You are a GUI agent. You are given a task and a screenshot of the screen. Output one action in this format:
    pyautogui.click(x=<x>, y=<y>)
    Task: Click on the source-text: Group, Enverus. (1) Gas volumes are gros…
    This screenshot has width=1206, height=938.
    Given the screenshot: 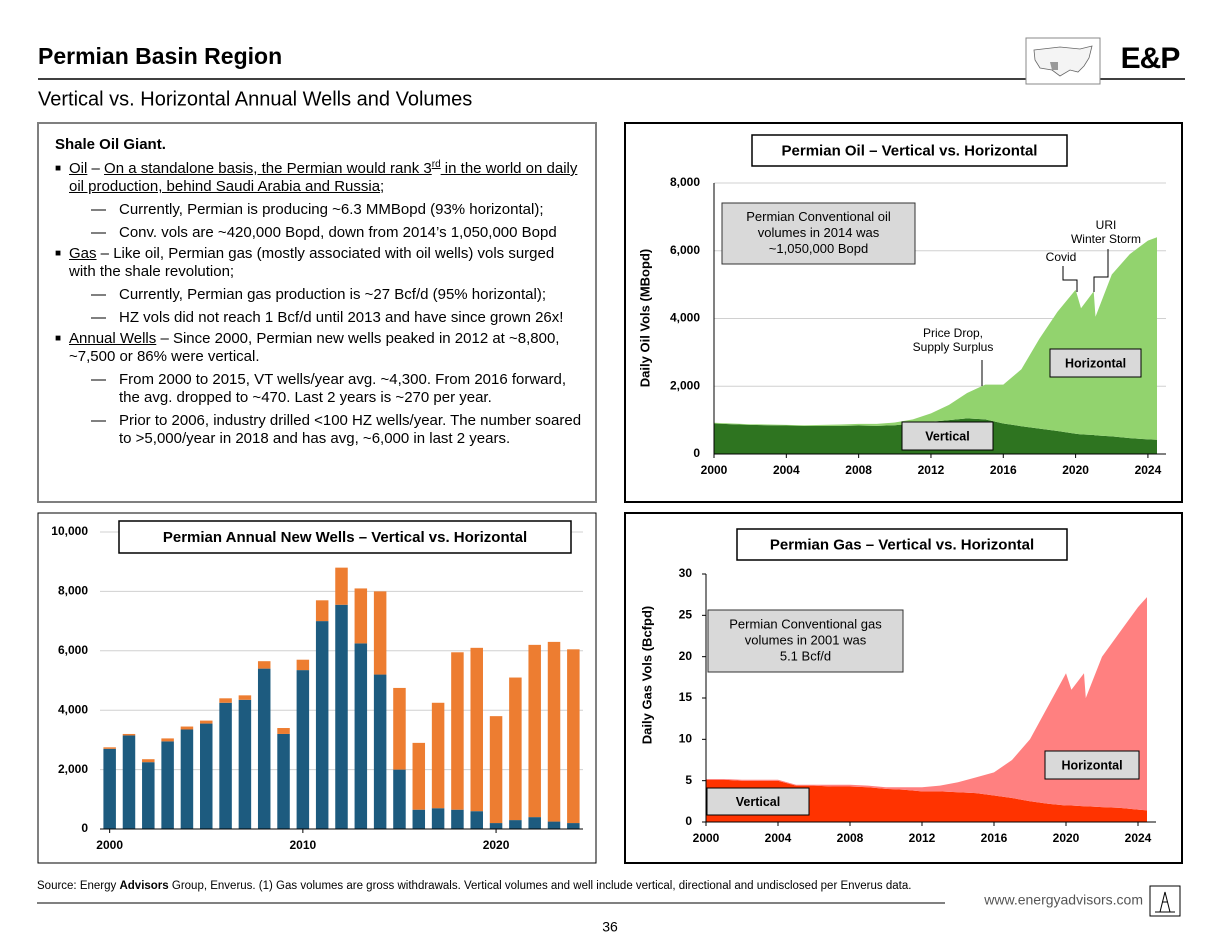 What is the action you would take?
    pyautogui.click(x=540, y=886)
    